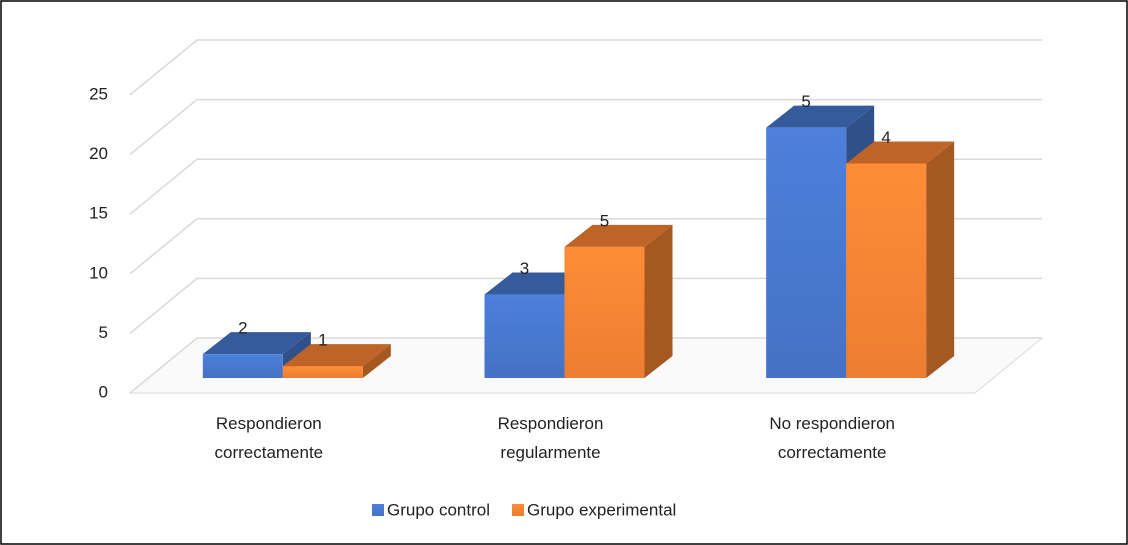  I want to click on x-tick-label: Respondieron regularmente, so click(551, 438).